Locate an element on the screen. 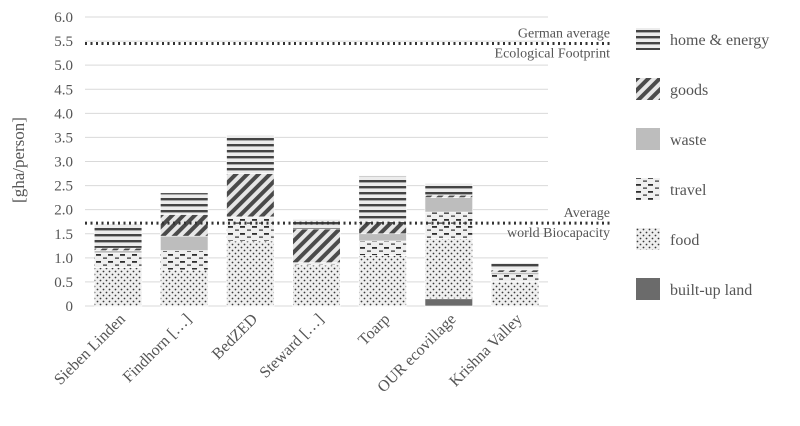 Image resolution: width=800 pixels, height=426 pixels. x-category-label: Steward […] is located at coordinates (292, 346).